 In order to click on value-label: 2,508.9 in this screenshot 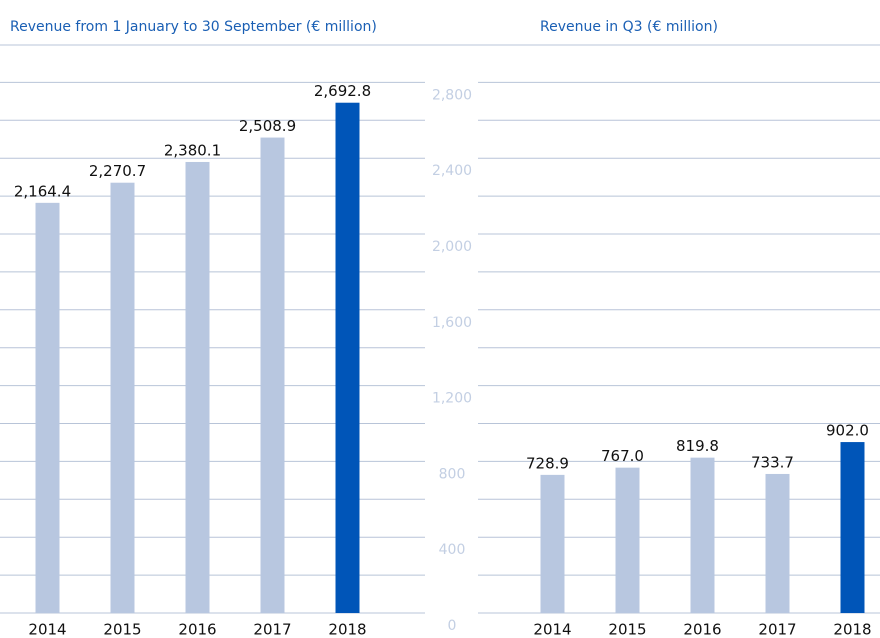, I will do `click(267, 126)`.